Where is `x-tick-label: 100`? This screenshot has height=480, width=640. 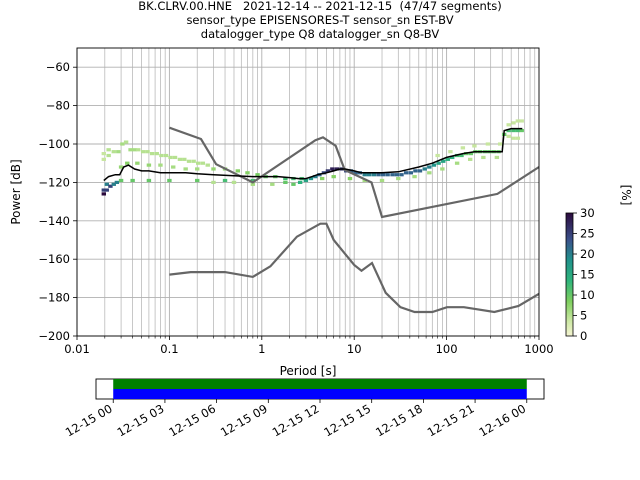 x-tick-label: 100 is located at coordinates (447, 349).